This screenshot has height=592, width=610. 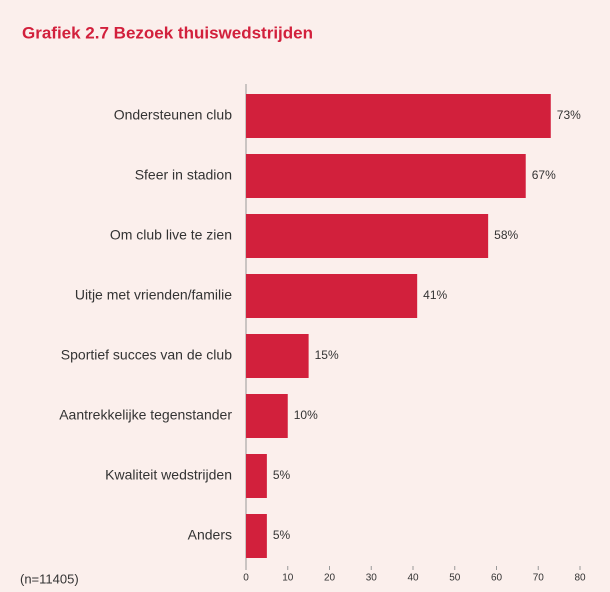 What do you see at coordinates (146, 355) in the screenshot?
I see `y-tick-label: Sportief succes van de club` at bounding box center [146, 355].